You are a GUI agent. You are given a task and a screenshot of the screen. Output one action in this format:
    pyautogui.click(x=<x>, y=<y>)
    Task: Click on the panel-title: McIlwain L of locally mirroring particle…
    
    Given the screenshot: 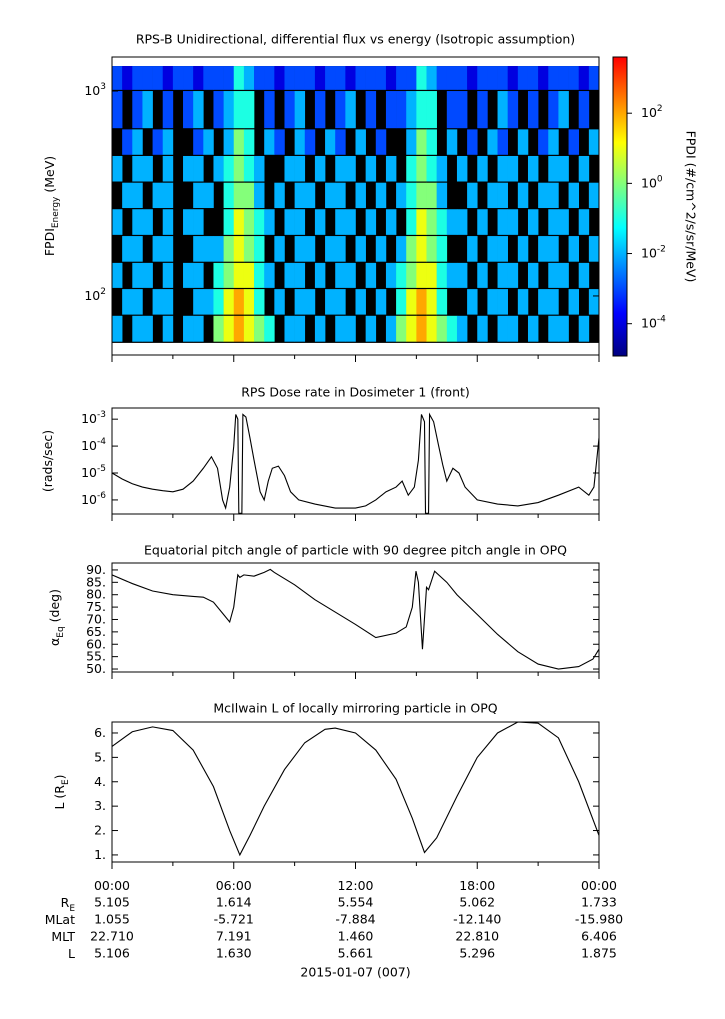 What is the action you would take?
    pyautogui.click(x=355, y=708)
    